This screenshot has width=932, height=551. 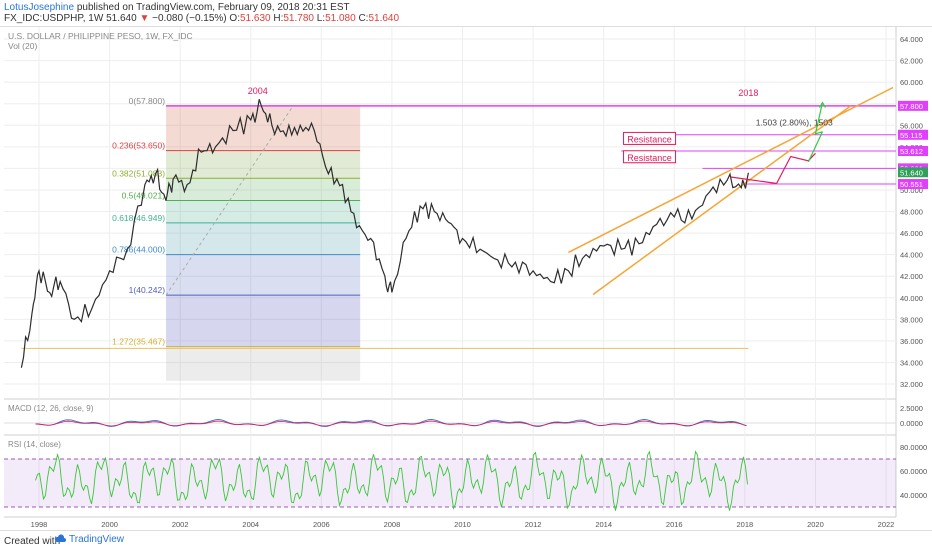 I want to click on symbol-label: FX_IDC:USDPHP, 1W, so click(x=54, y=18).